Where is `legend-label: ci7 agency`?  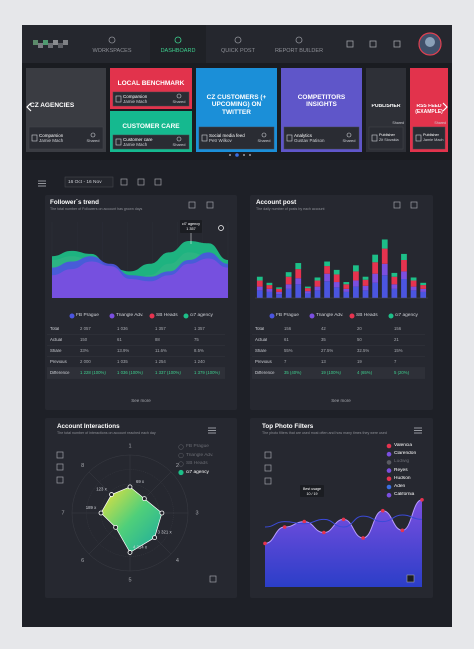 legend-label: ci7 agency is located at coordinates (197, 472).